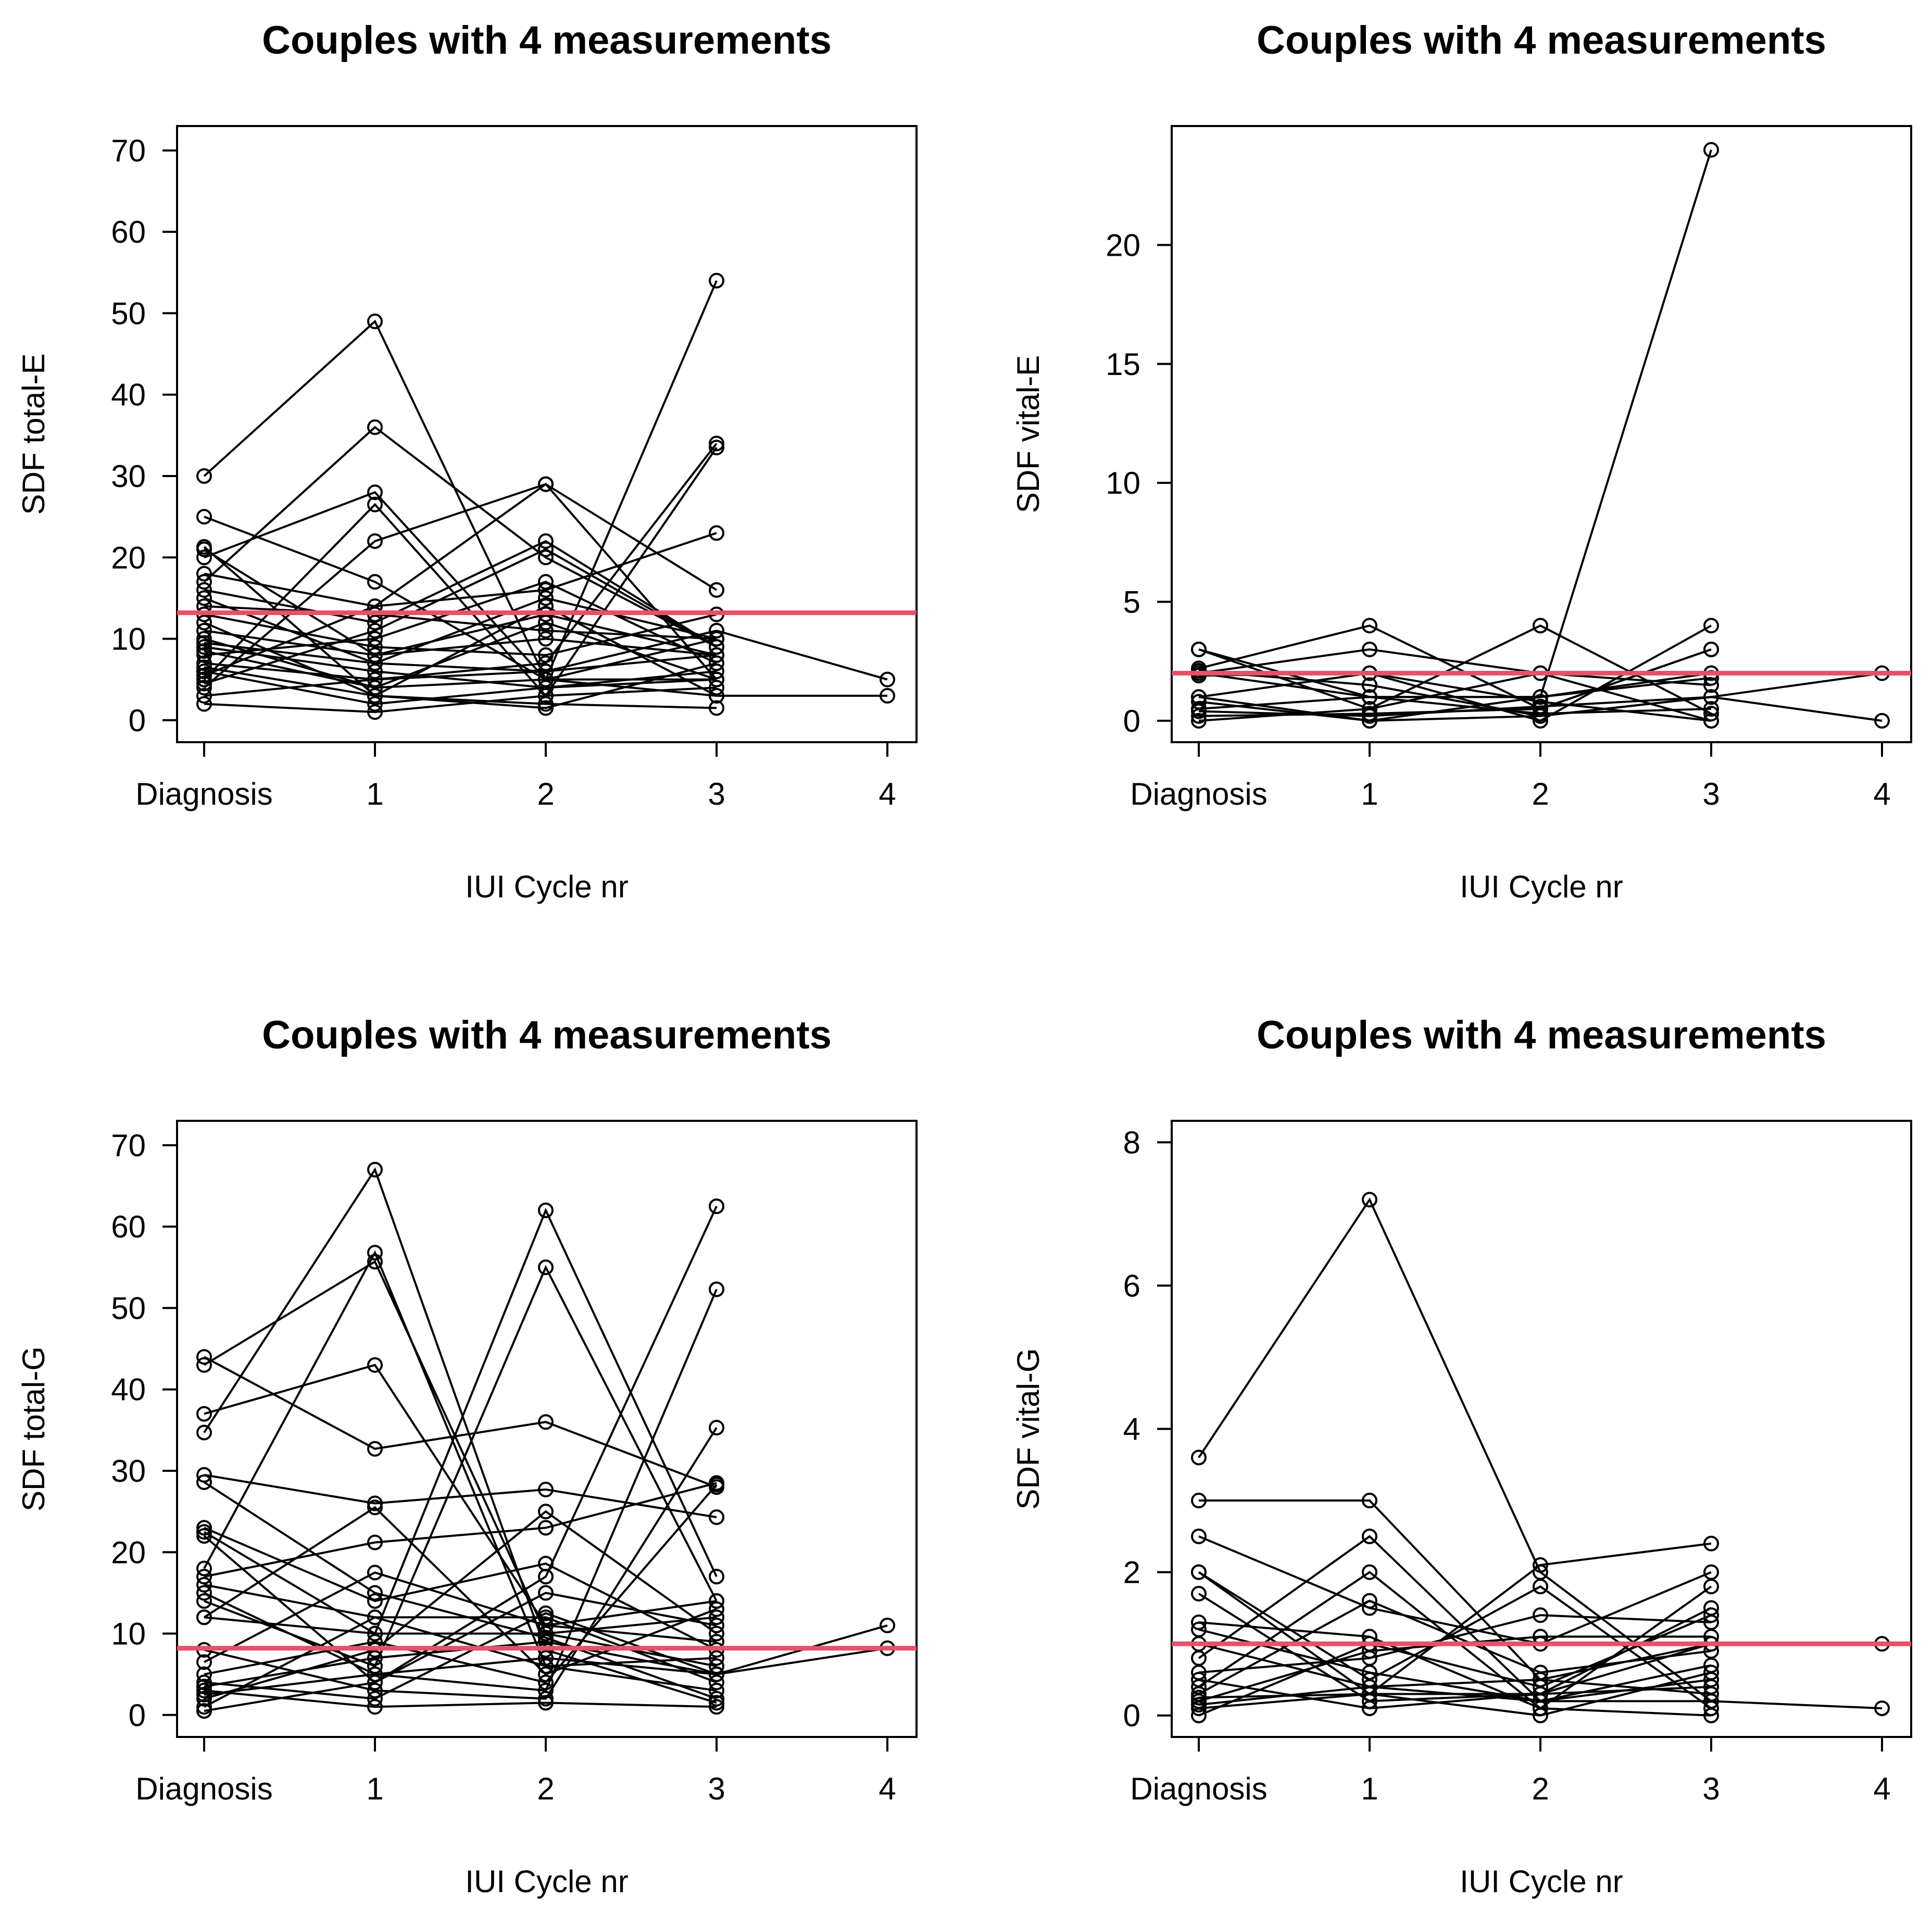  Describe the element at coordinates (128, 639) in the screenshot. I see `y-tick-label: 10` at that location.